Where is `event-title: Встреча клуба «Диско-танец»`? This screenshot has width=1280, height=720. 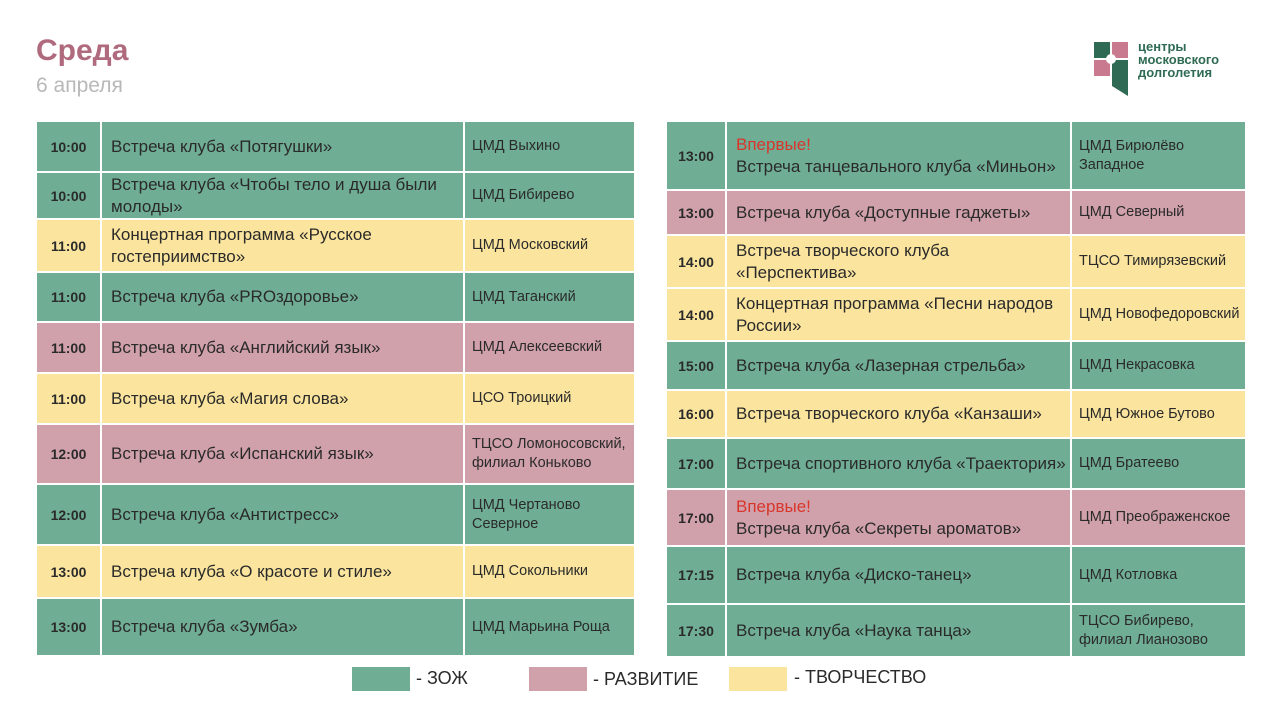
event-title: Встреча клуба «Диско-танец» is located at coordinates (854, 574).